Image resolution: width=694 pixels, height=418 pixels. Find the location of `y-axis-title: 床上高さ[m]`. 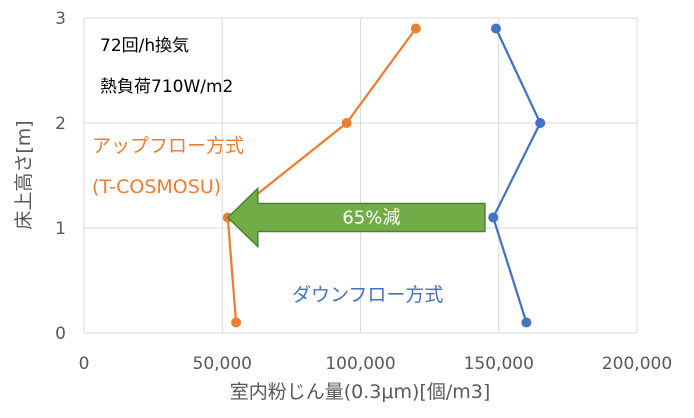

y-axis-title: 床上高さ[m] is located at coordinates (24, 174).